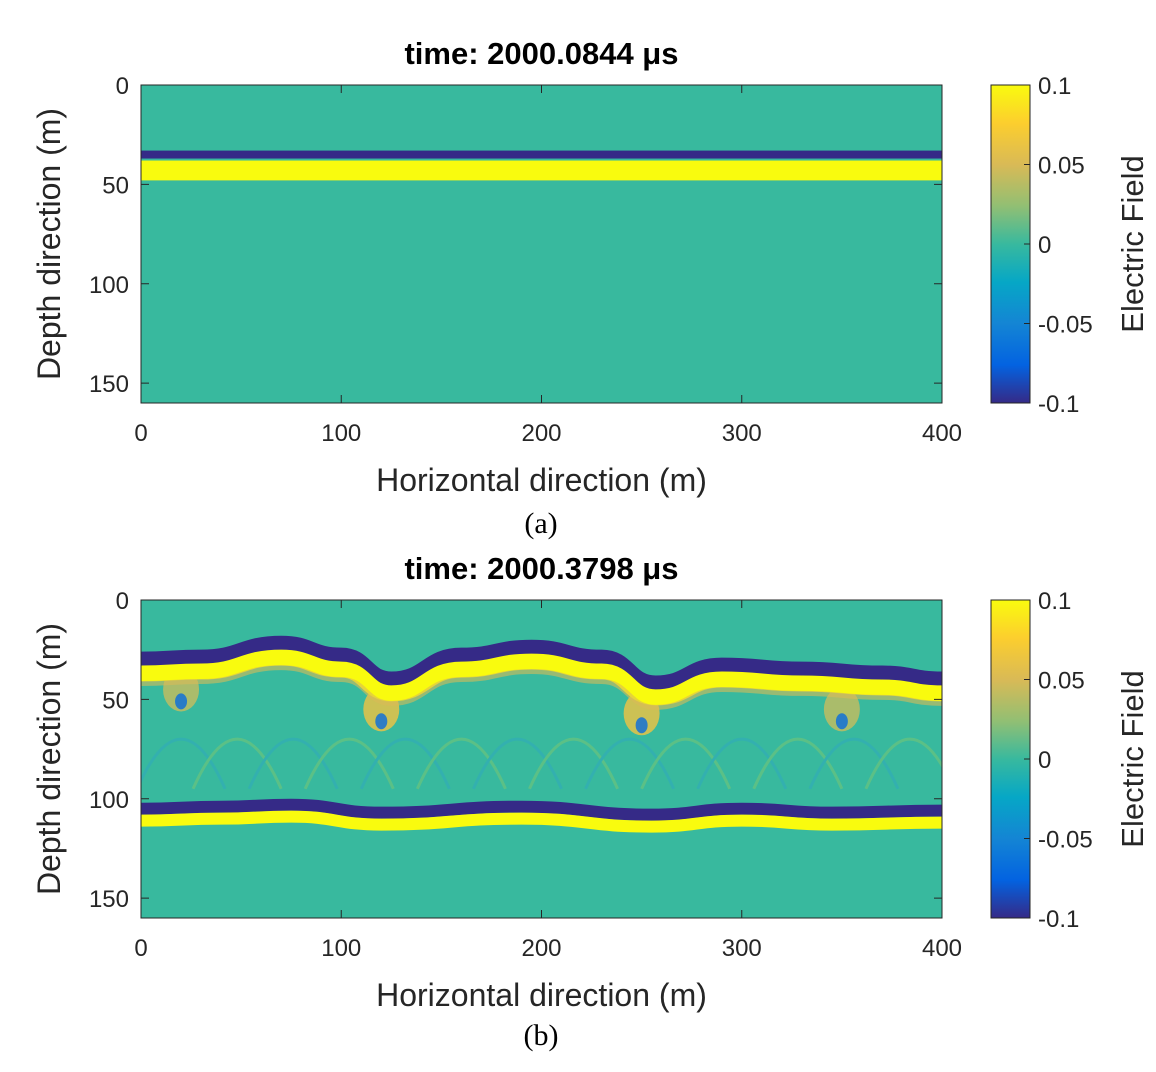 This screenshot has height=1072, width=1156. What do you see at coordinates (541, 687) in the screenshot?
I see `upper-front-tail` at bounding box center [541, 687].